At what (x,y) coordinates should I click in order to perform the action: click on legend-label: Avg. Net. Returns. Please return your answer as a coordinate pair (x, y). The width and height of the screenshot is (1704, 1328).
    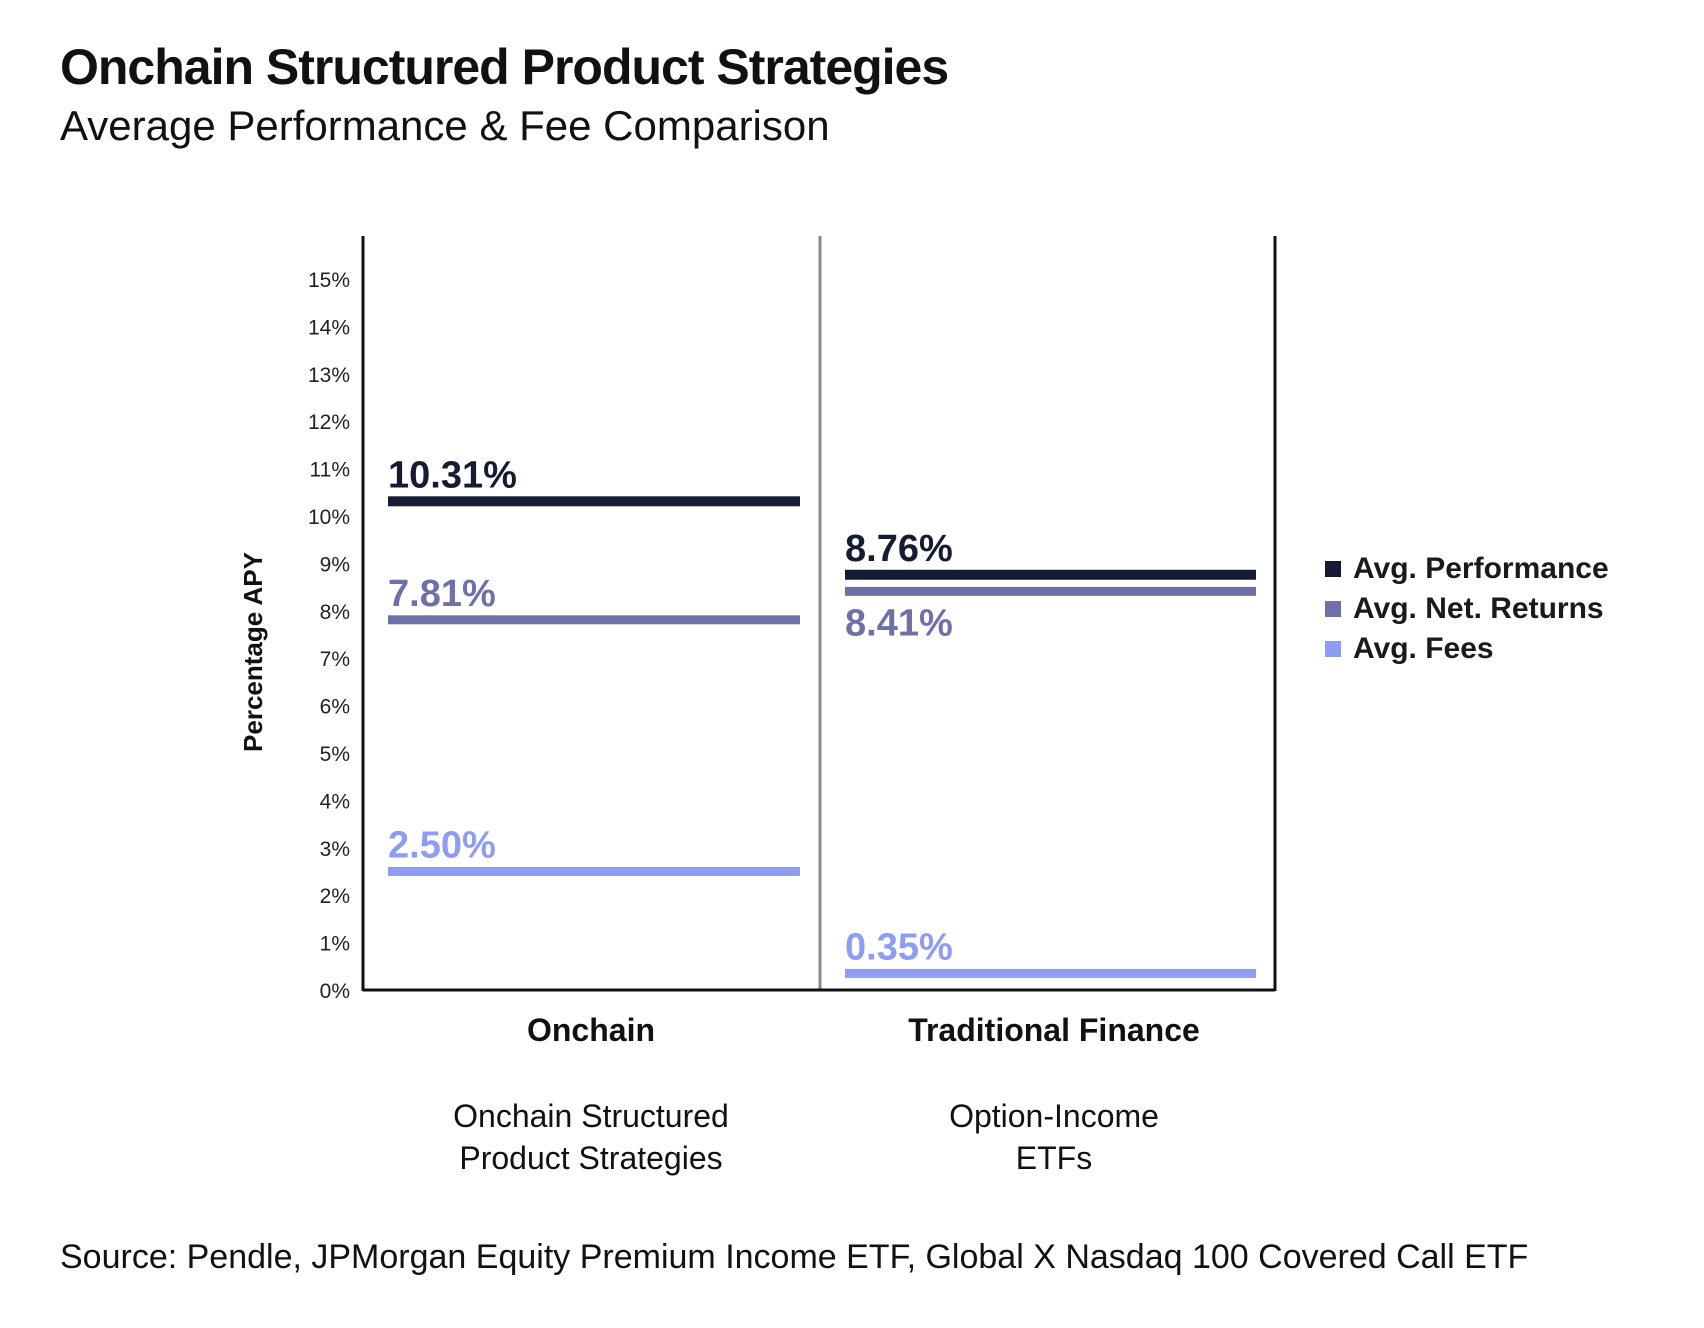
    Looking at the image, I should click on (1478, 608).